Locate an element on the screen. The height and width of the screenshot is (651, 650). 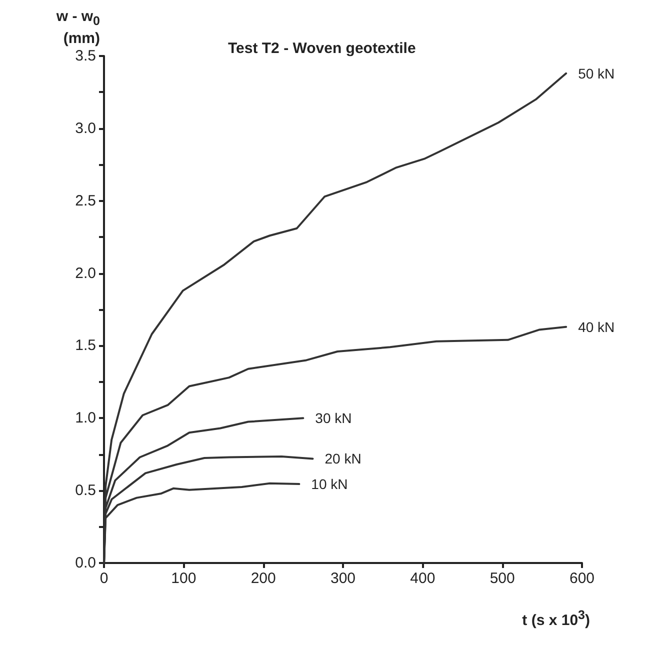
x-tick-label: 600 is located at coordinates (582, 578).